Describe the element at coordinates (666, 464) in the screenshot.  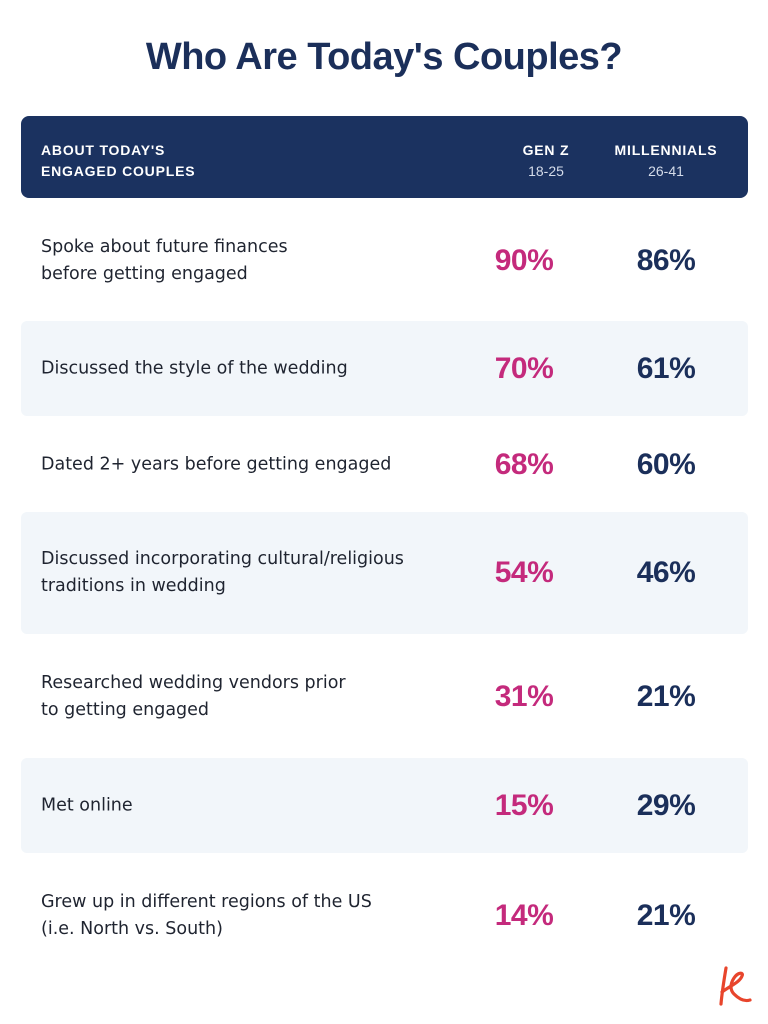
I see `millennials-value: 60%` at that location.